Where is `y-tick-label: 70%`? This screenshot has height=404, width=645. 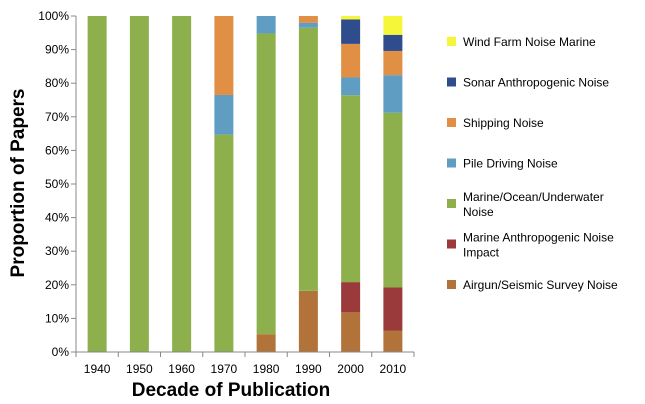 y-tick-label: 70% is located at coordinates (57, 117).